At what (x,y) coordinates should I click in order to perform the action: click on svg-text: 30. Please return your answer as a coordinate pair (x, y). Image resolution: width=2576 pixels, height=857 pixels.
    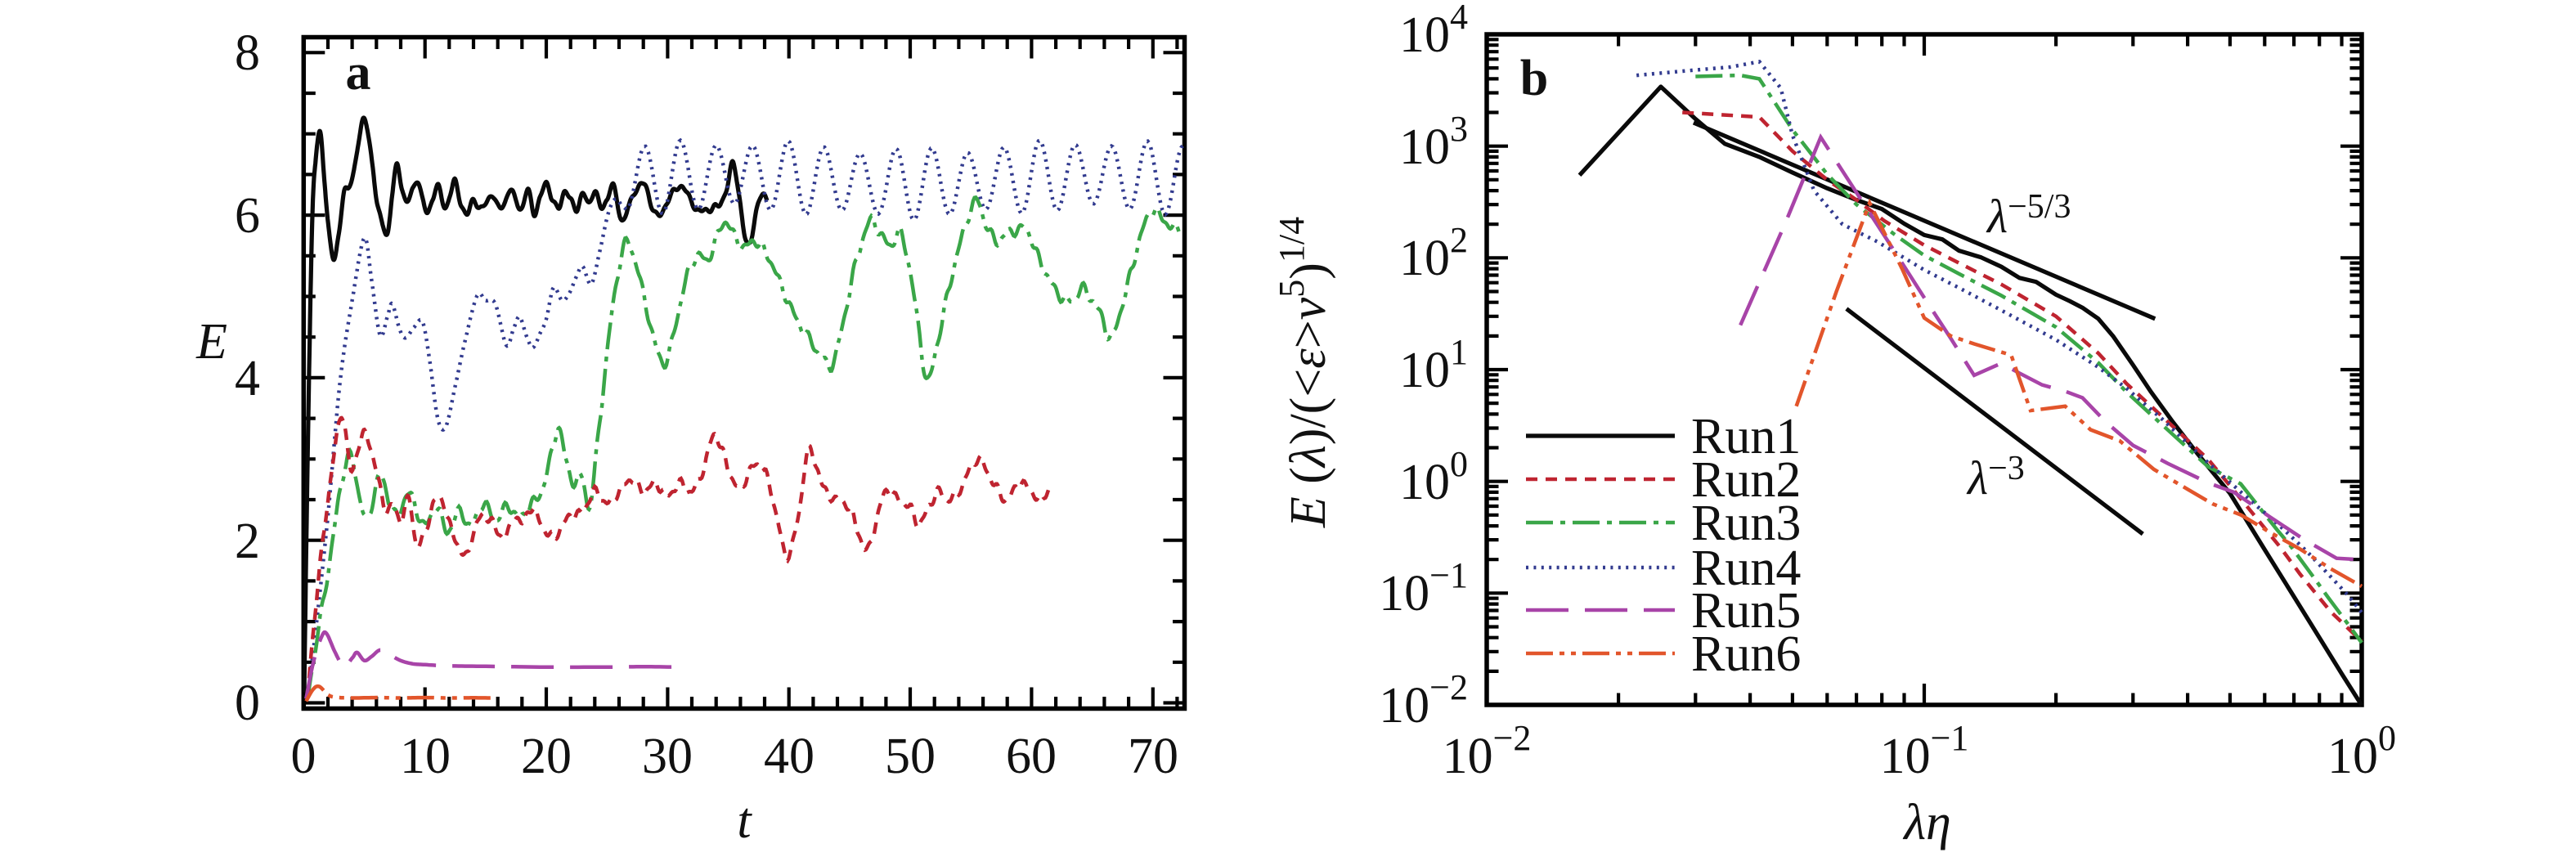
    Looking at the image, I should click on (667, 756).